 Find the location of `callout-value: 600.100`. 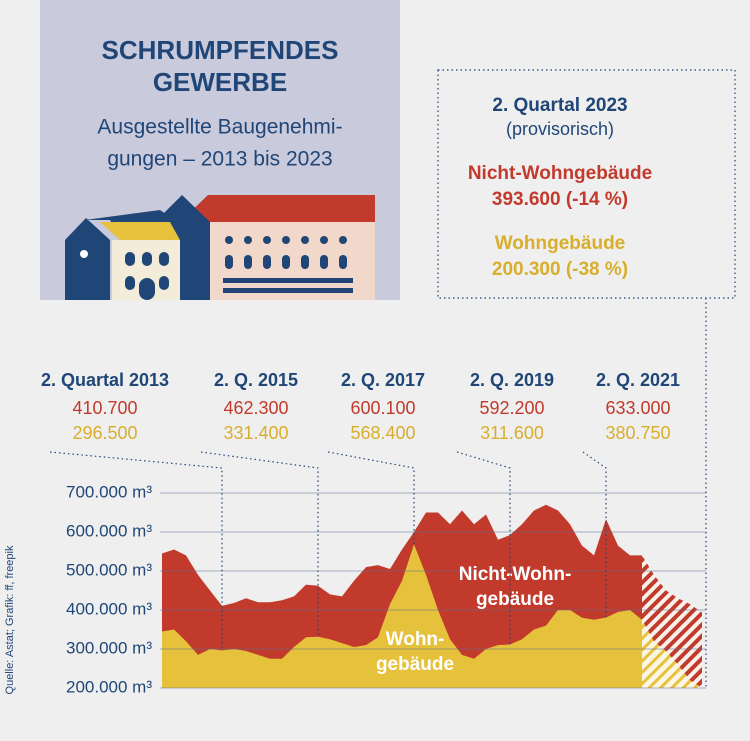

callout-value: 600.100 is located at coordinates (382, 408).